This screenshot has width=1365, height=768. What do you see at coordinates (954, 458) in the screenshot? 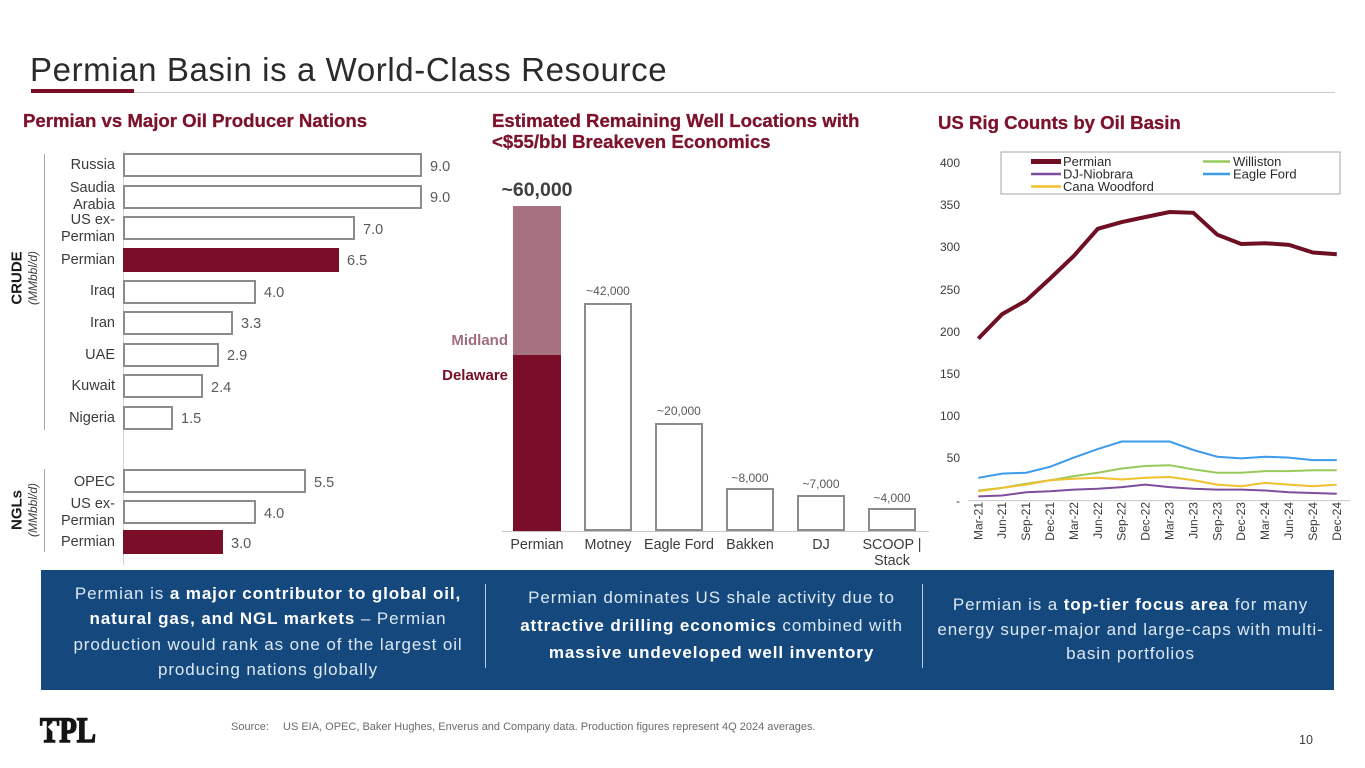
I see `svg-text: 50` at bounding box center [954, 458].